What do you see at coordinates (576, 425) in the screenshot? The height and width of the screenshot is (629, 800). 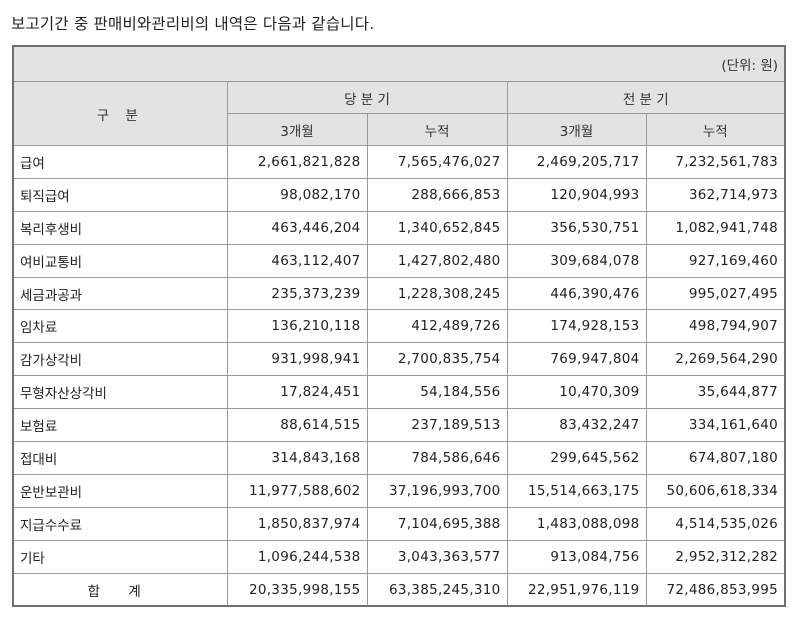 I see `row-value: 83,432,247` at bounding box center [576, 425].